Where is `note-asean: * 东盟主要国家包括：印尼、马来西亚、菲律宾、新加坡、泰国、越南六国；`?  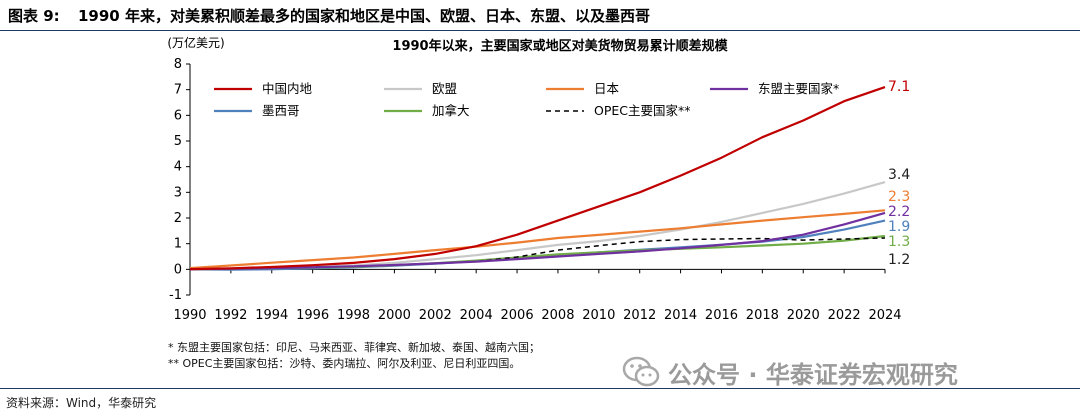
note-asean: * 东盟主要国家包括：印尼、马来西亚、菲律宾、新加坡、泰国、越南六国； is located at coordinates (354, 347).